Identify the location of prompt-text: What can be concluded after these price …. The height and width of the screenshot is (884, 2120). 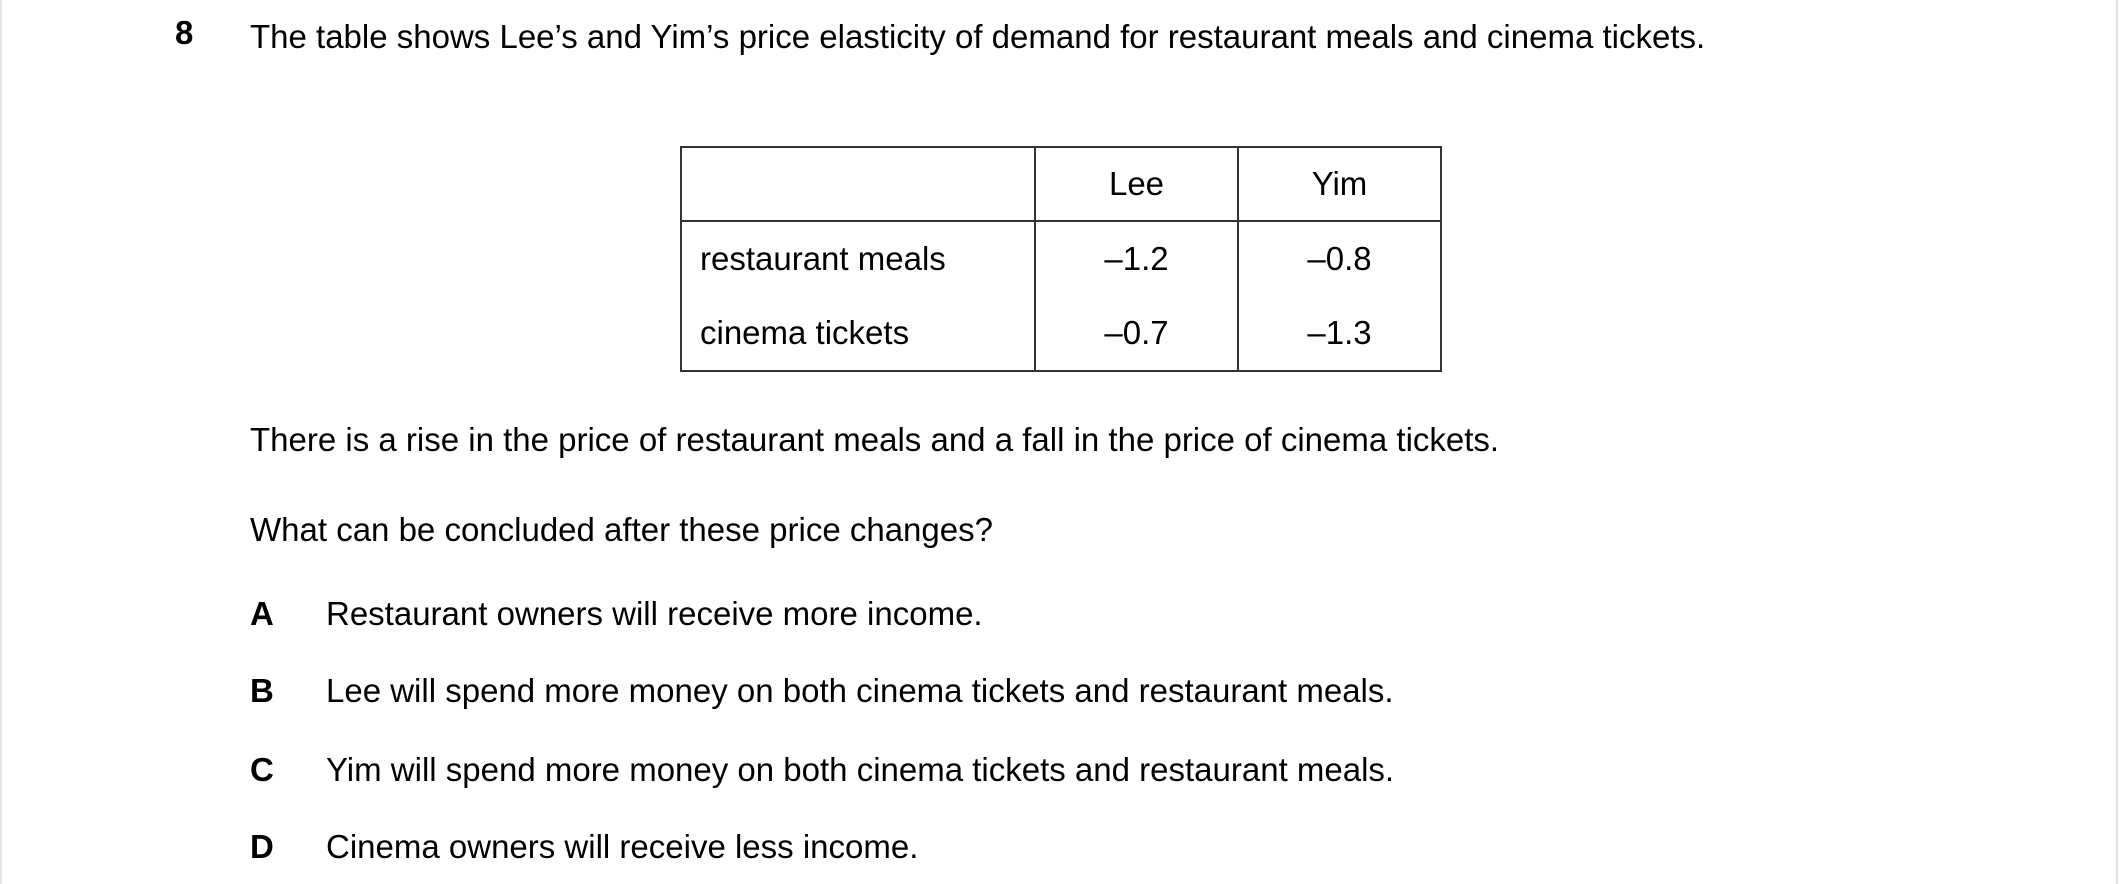
(621, 529).